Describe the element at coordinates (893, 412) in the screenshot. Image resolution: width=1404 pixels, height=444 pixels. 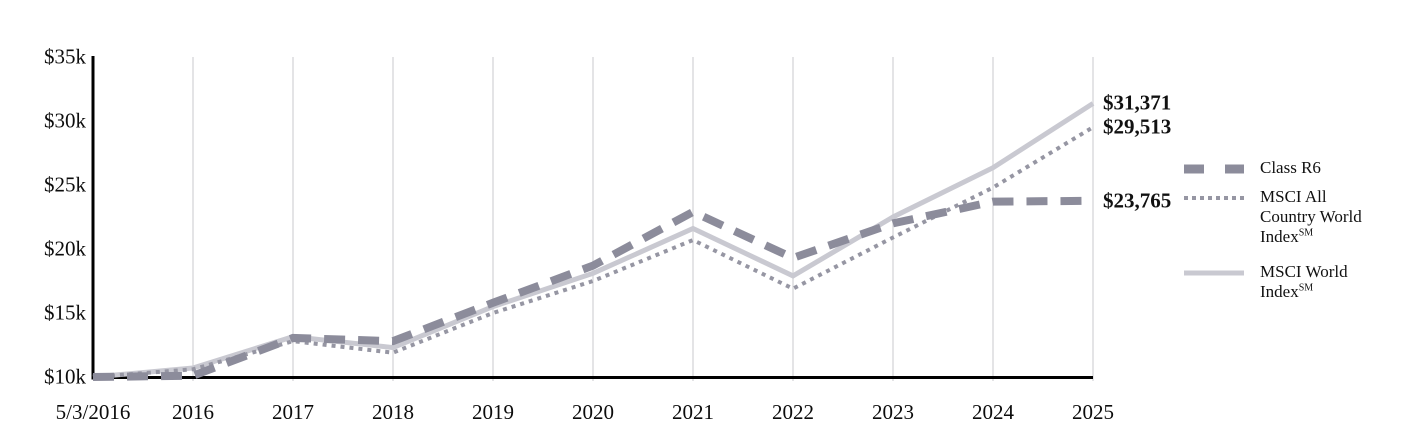
I see `x-tick-label: 2023` at that location.